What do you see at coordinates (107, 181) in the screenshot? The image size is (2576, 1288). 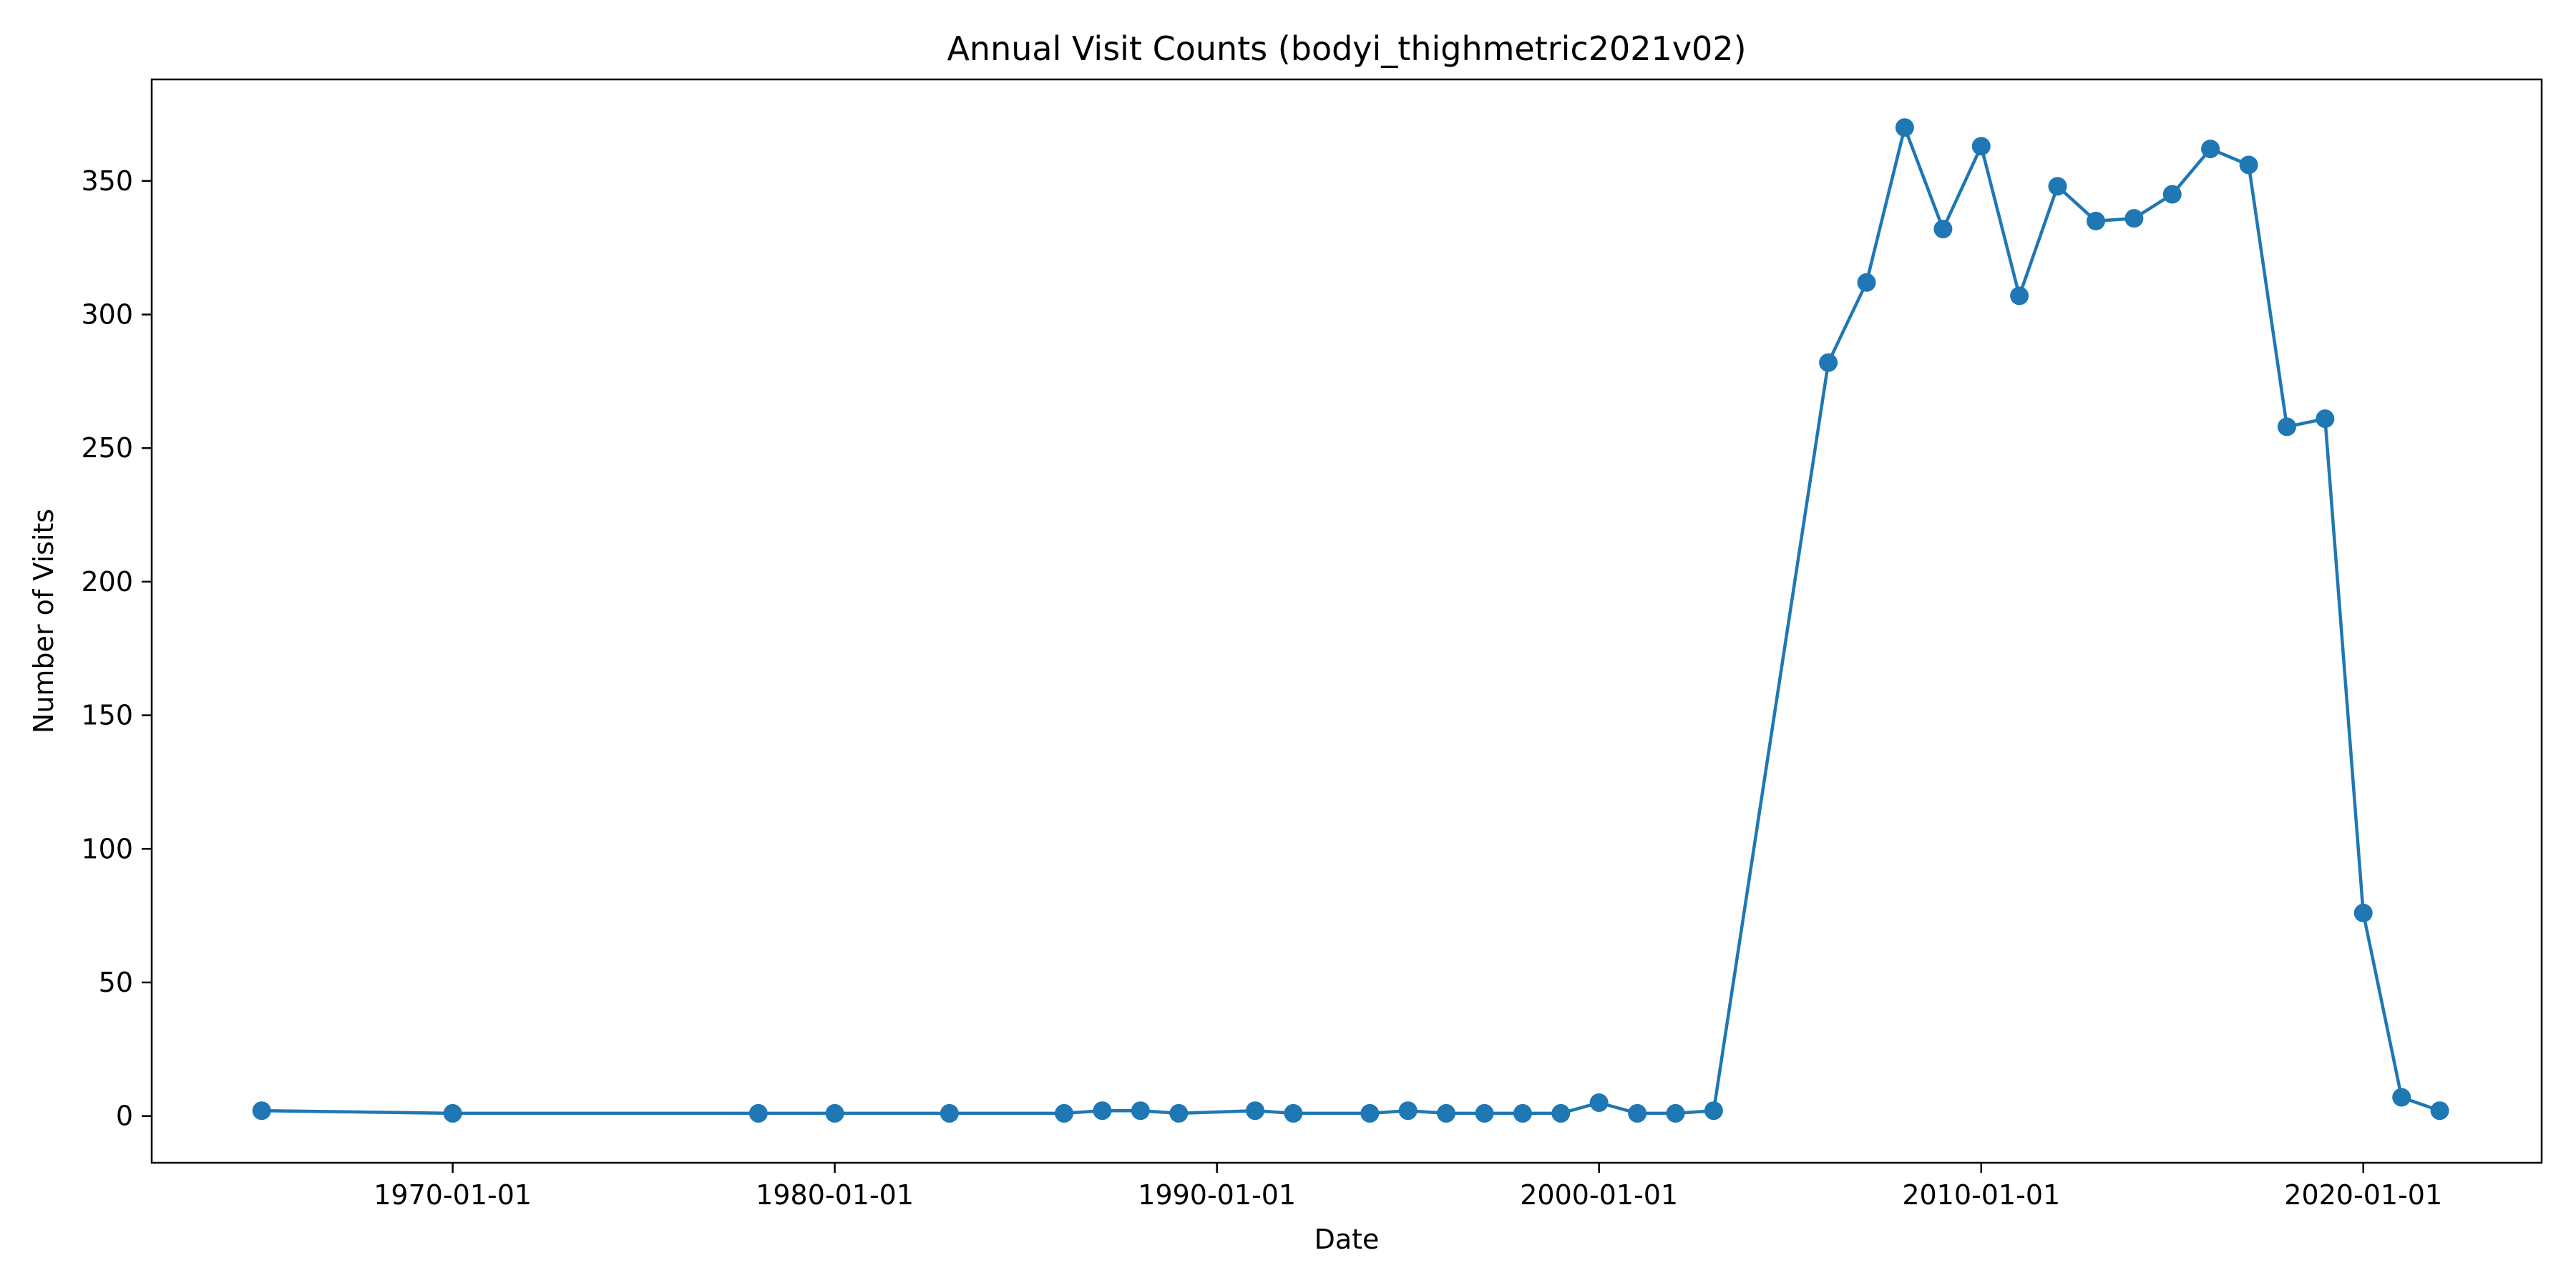 I see `y-tick-label: 350` at bounding box center [107, 181].